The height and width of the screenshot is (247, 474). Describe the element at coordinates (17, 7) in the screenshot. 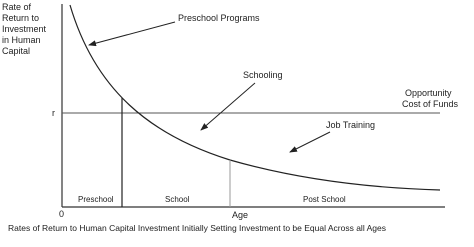

I see `label-line: Rate of` at that location.